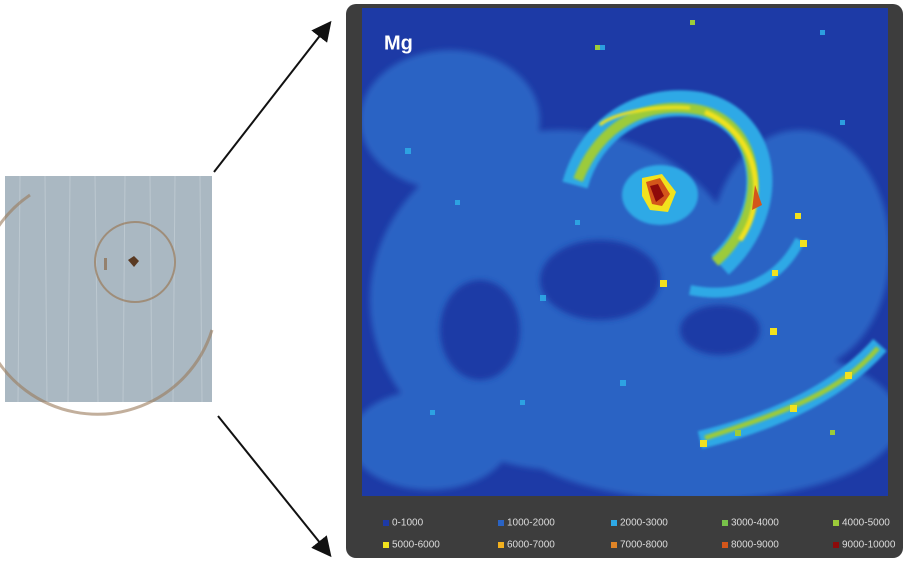  I want to click on sample-photo, so click(107, 295).